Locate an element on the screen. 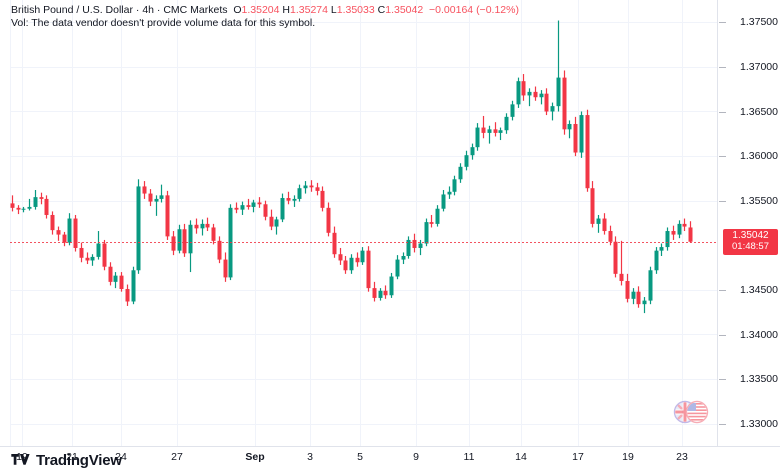  legend-close-value: 1.35042 is located at coordinates (404, 10).